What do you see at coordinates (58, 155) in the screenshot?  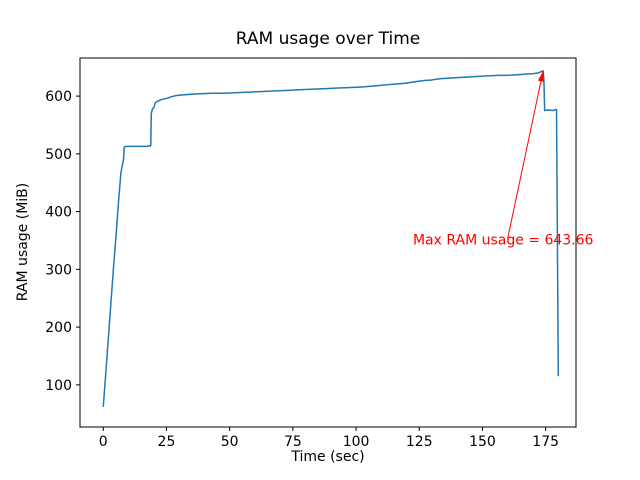 I see `y-tick-label: 500` at bounding box center [58, 155].